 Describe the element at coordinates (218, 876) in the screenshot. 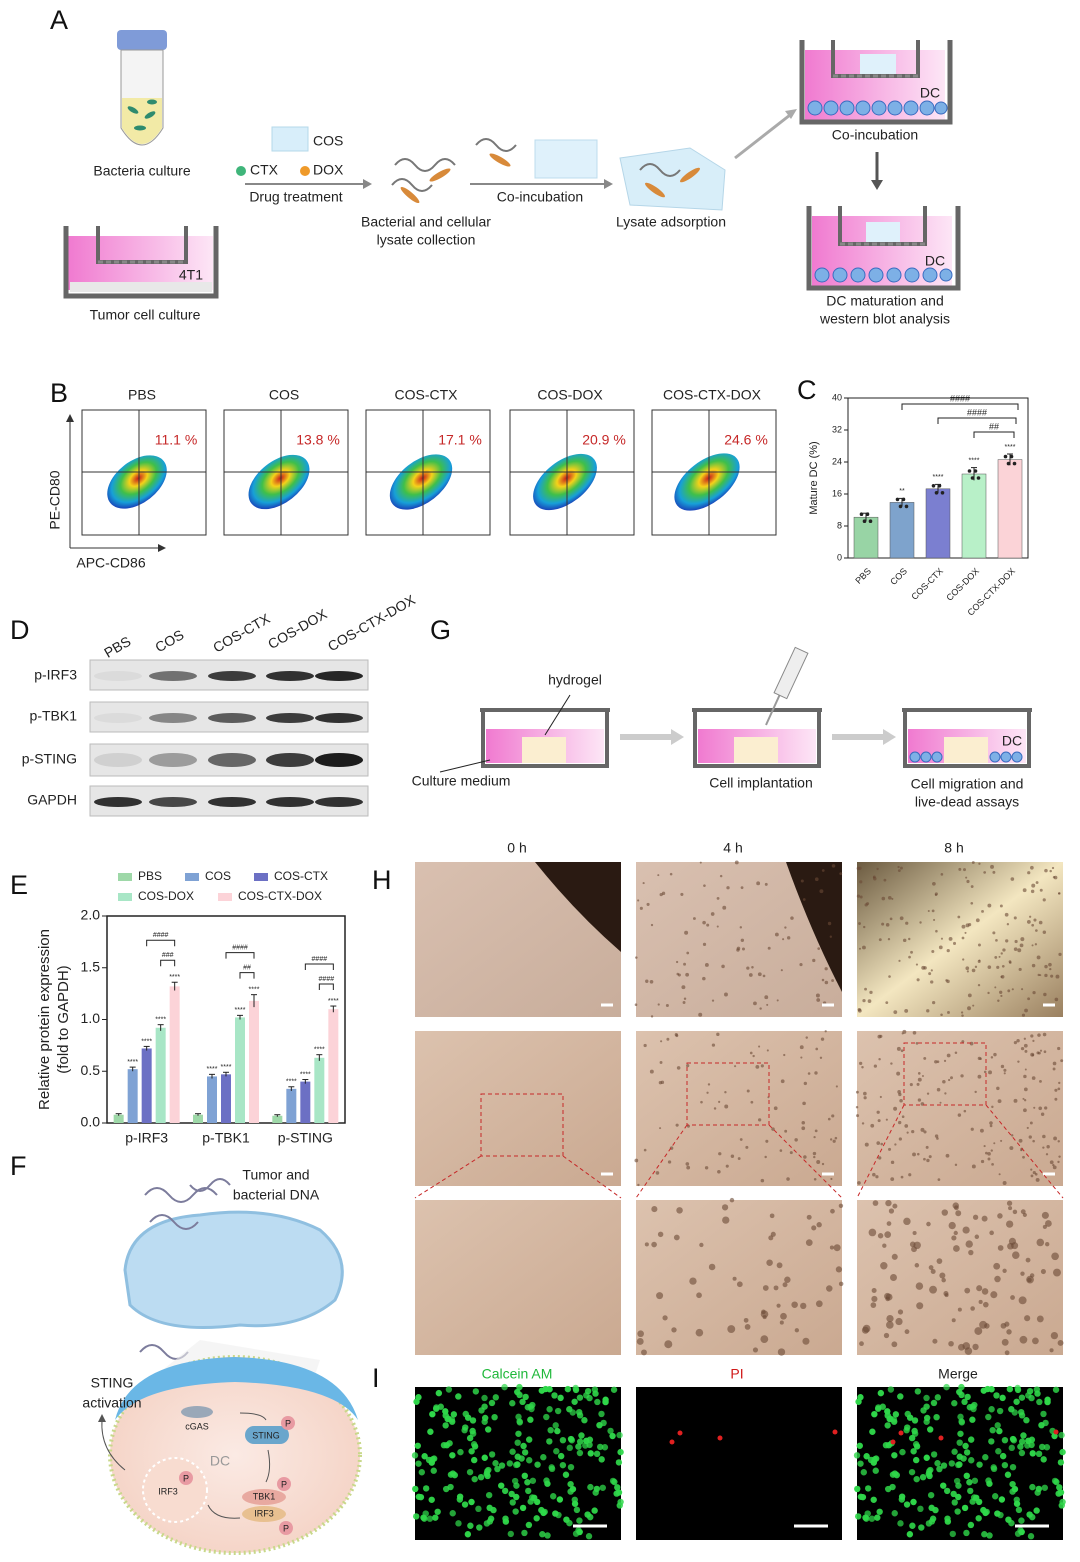

I see `legend-label: COS` at that location.